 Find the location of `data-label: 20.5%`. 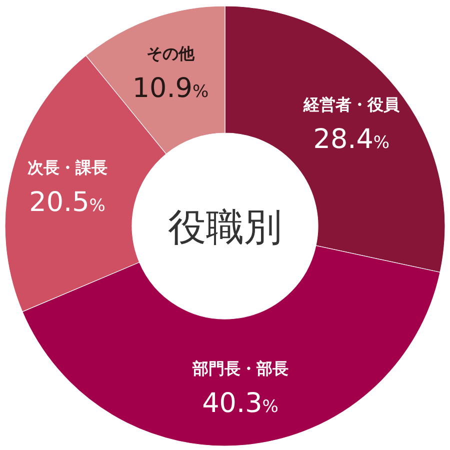

data-label: 20.5% is located at coordinates (67, 202).